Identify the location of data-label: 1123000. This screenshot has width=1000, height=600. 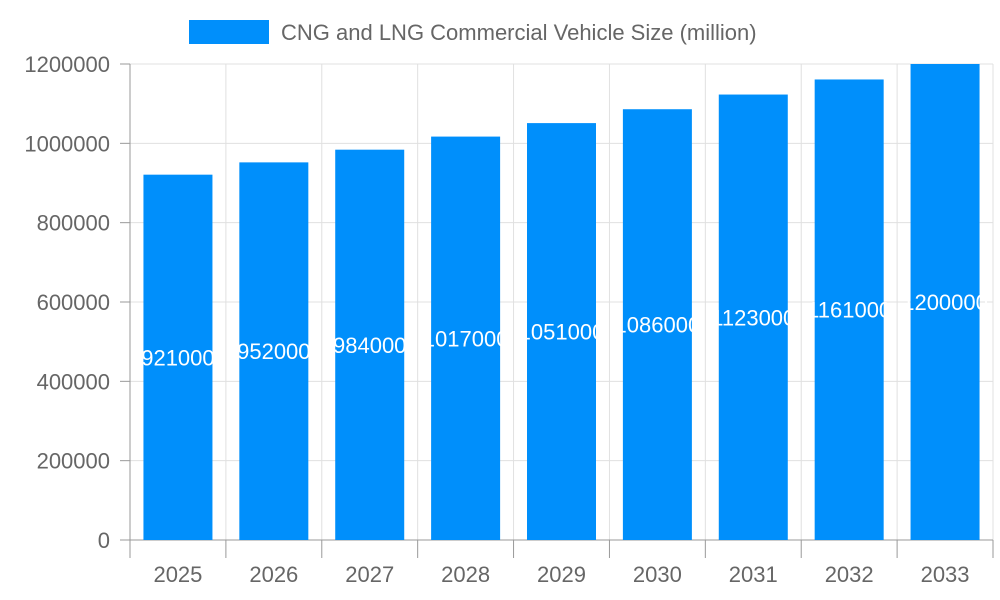
(753, 317).